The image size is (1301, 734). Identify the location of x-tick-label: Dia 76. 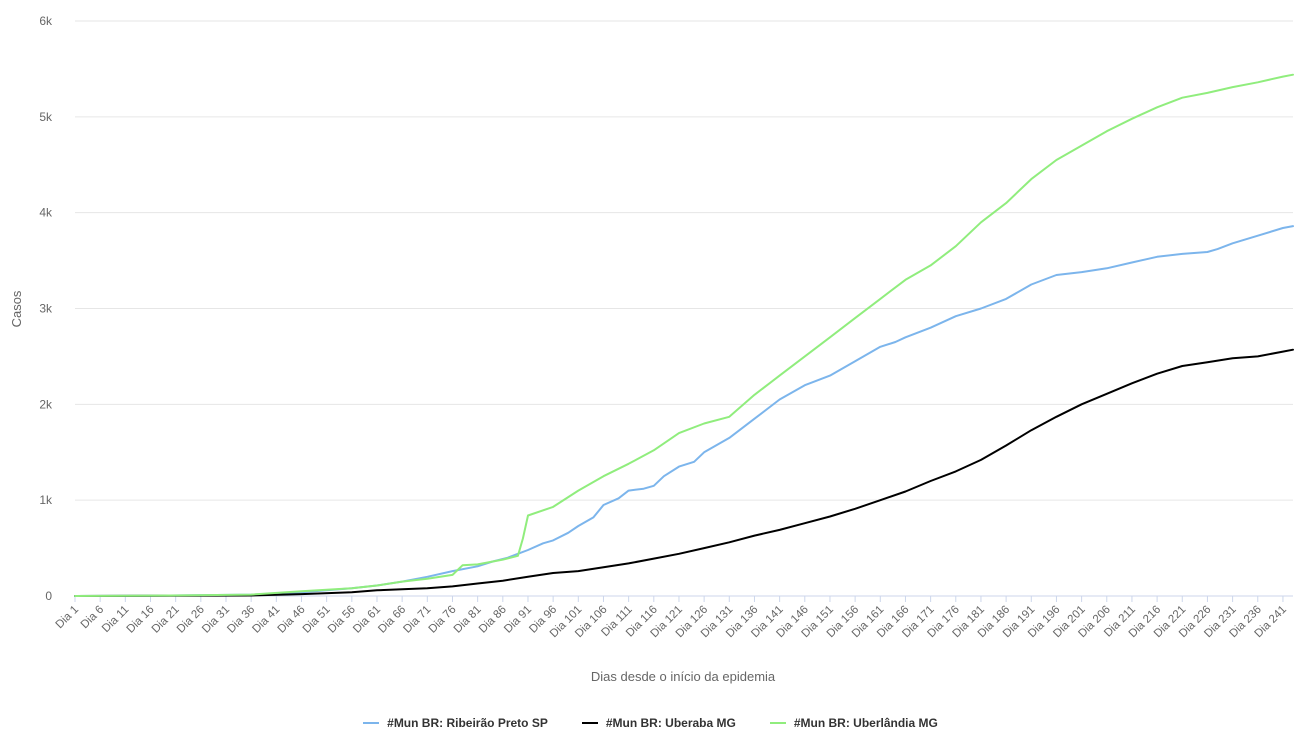
(443, 620).